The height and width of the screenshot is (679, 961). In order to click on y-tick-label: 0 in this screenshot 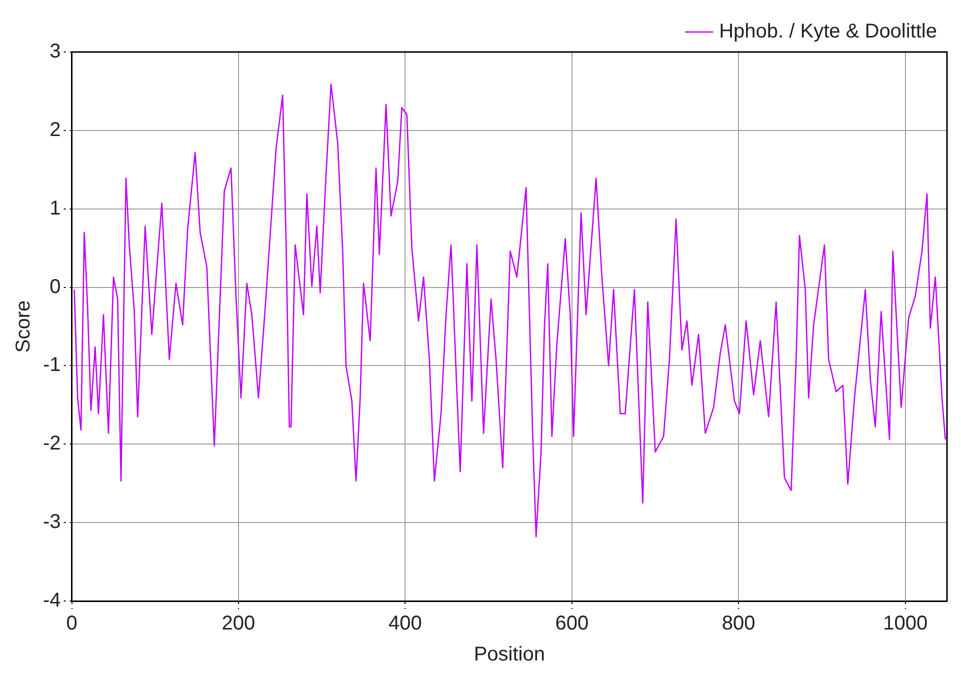, I will do `click(55, 287)`.